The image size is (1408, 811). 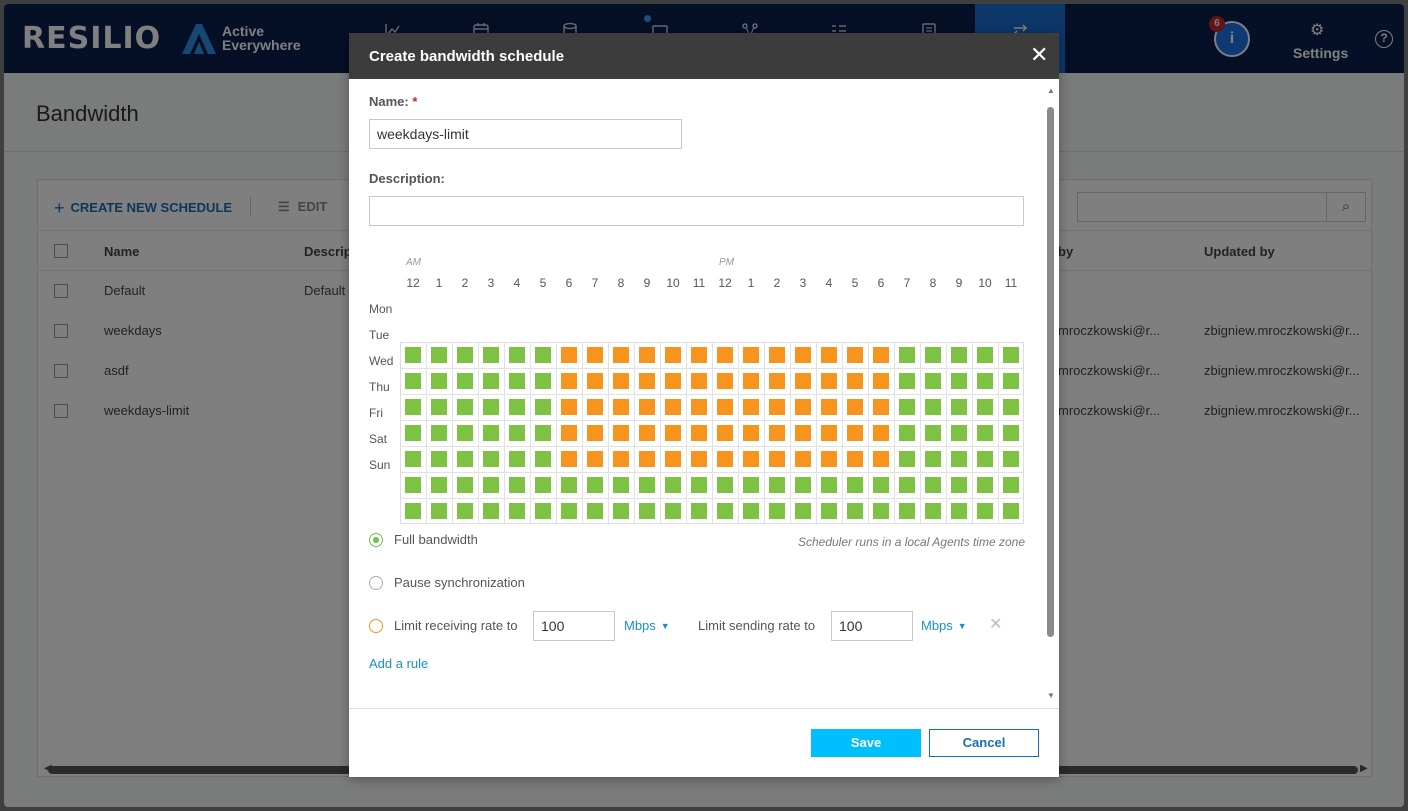 What do you see at coordinates (647, 625) in the screenshot?
I see `receiving-unit-dropdown: Mbps ▼` at bounding box center [647, 625].